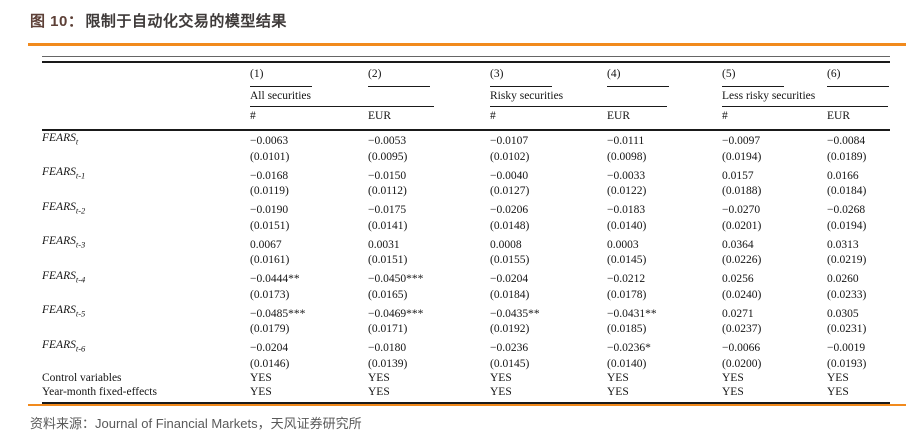 This screenshot has height=444, width=920. Describe the element at coordinates (847, 329) in the screenshot. I see `se-cell: (0.0231)` at that location.